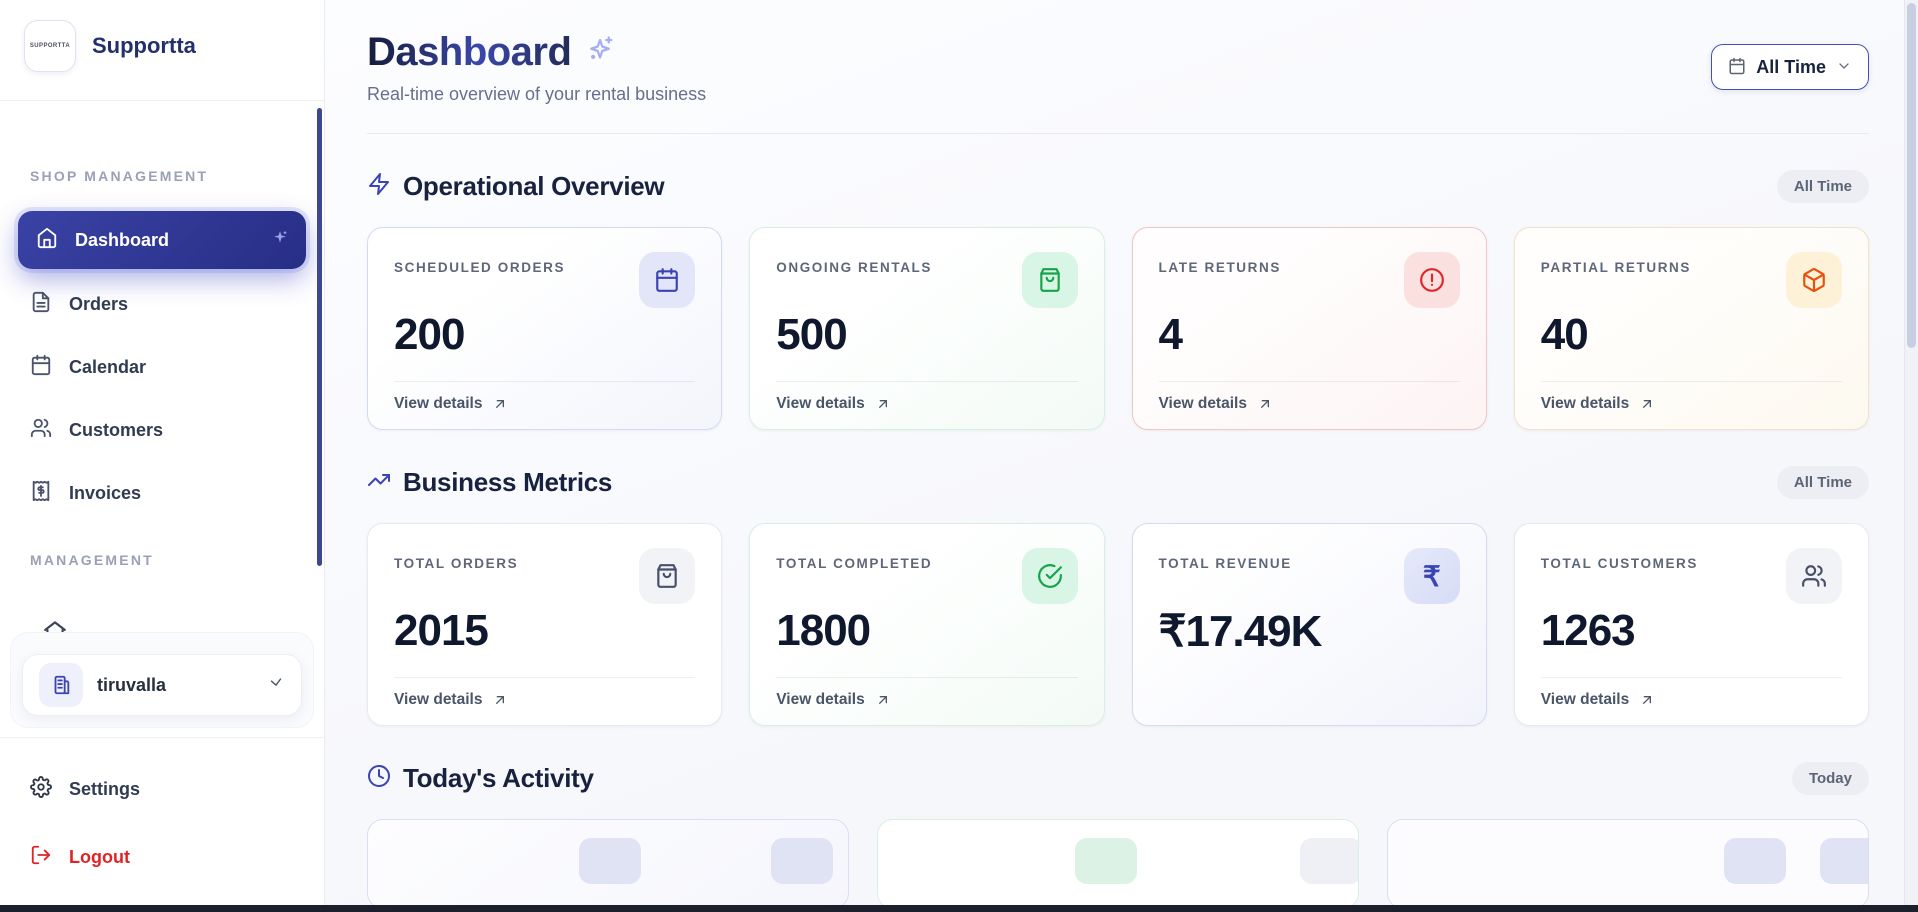 This screenshot has height=912, width=1918. What do you see at coordinates (162, 493) in the screenshot?
I see `sidebar-item-invoices: Invoices` at bounding box center [162, 493].